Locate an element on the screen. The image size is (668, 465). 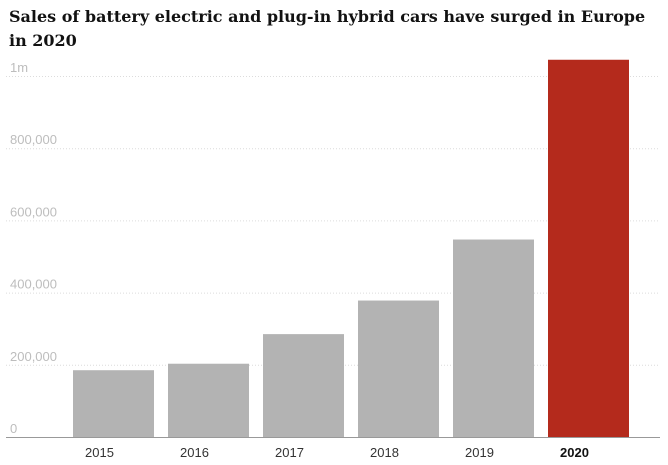
y-tick-labels: 0 200,000 400,000 600,000 800,000 1m is located at coordinates (33, 248).